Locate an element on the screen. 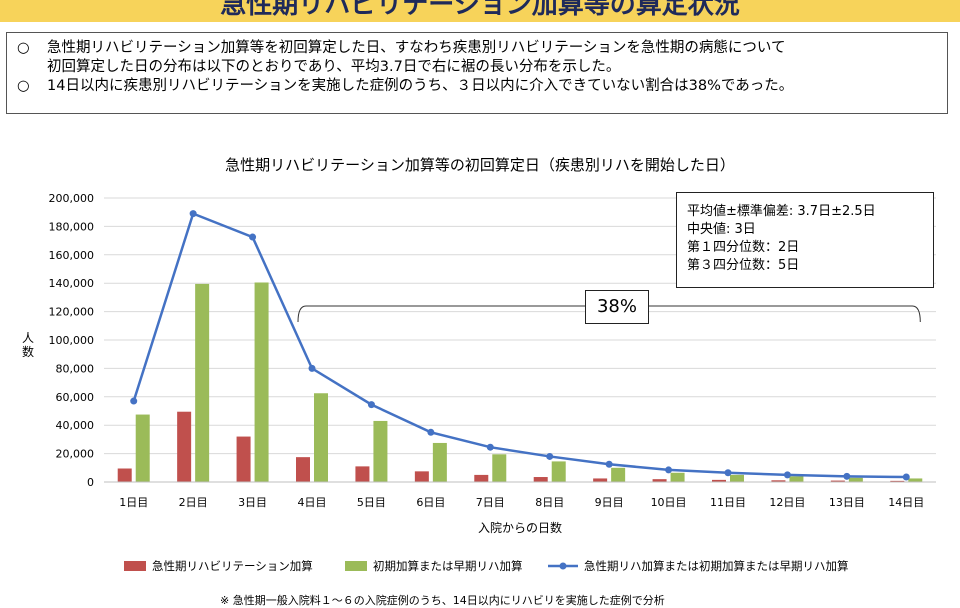 The image size is (960, 608). x-tick-label: 14日目 is located at coordinates (906, 502).